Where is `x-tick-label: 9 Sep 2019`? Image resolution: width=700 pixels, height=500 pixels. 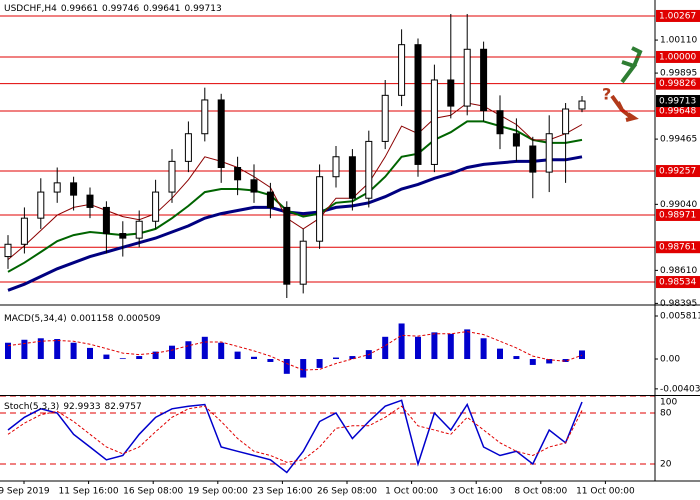 x-tick-label: 9 Sep 2019 is located at coordinates (25, 492).